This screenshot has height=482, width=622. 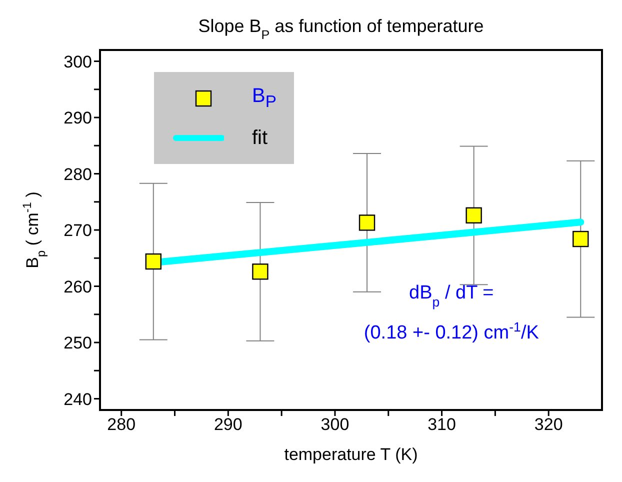 What do you see at coordinates (442, 424) in the screenshot?
I see `x-tick-label: 310` at bounding box center [442, 424].